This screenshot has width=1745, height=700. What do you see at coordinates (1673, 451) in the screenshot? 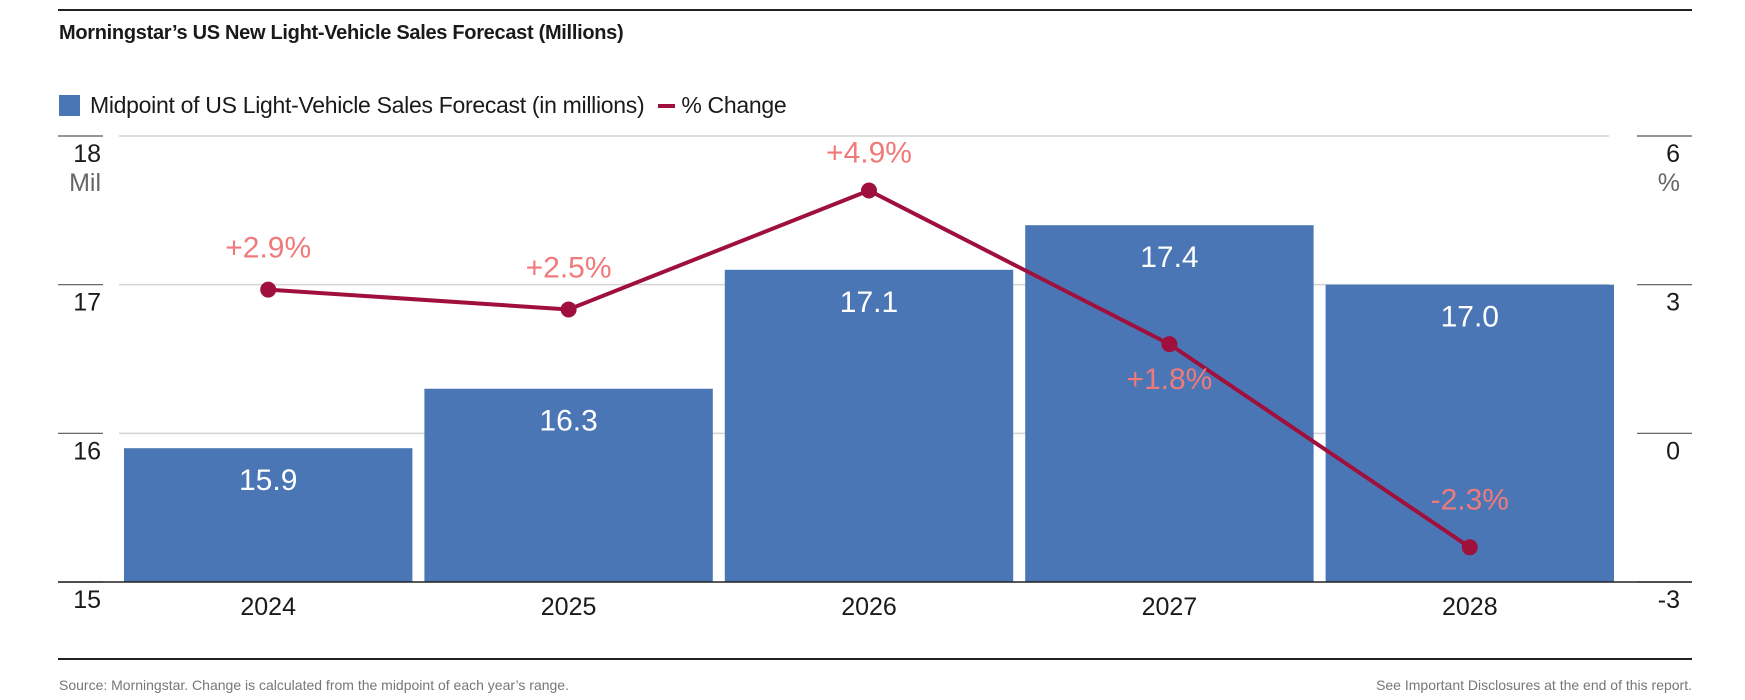
I see `right-tick-label: 0` at bounding box center [1673, 451].